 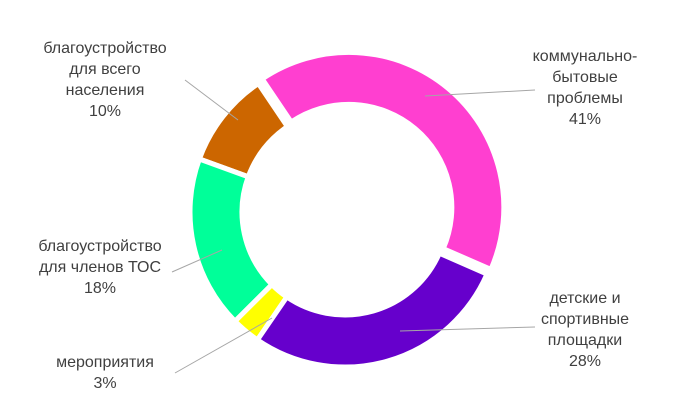 I want to click on slice-label: благоустройство для всего населения 10%, so click(x=105, y=80).